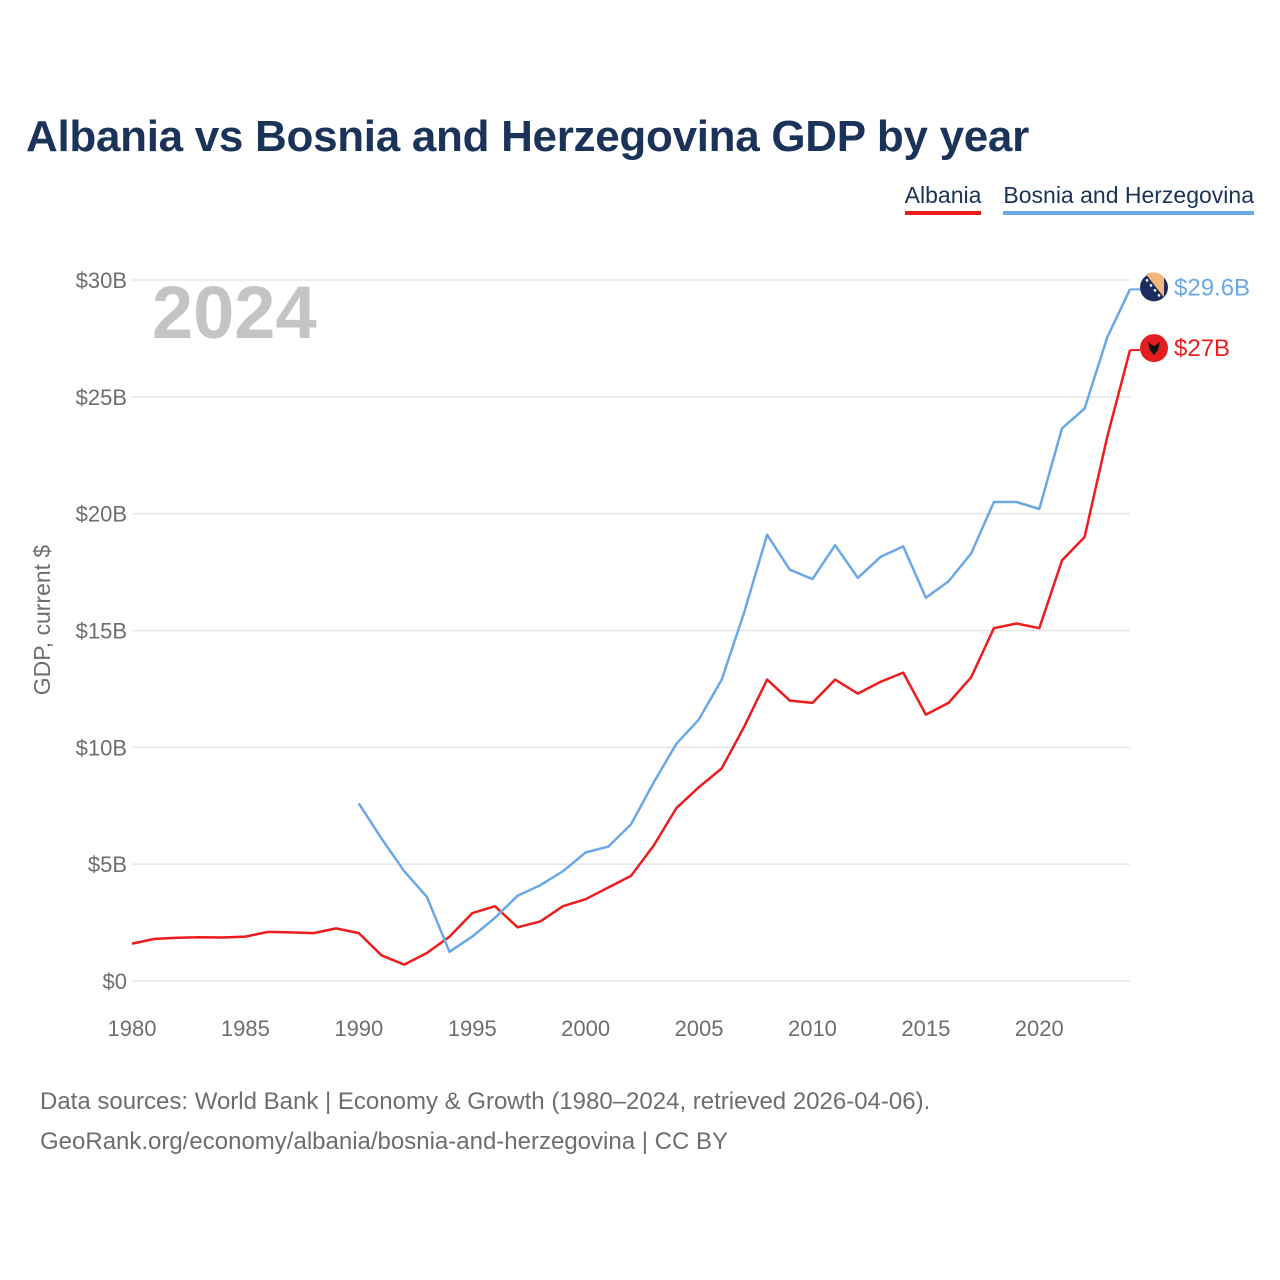 The width and height of the screenshot is (1280, 1280). Describe the element at coordinates (943, 198) in the screenshot. I see `legend-item-albania: Albania` at that location.